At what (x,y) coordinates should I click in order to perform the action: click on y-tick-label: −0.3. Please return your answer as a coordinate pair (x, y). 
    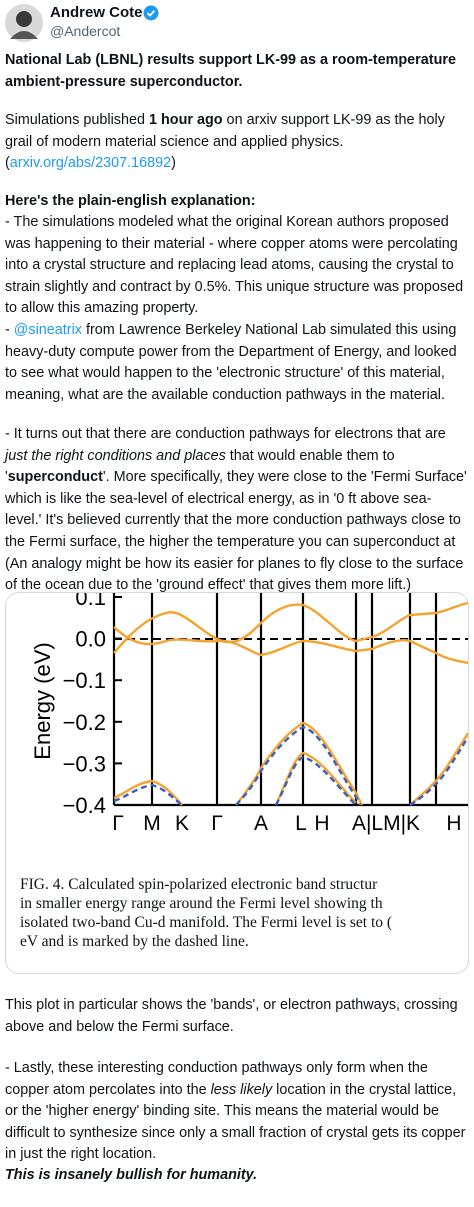
    Looking at the image, I should click on (84, 763).